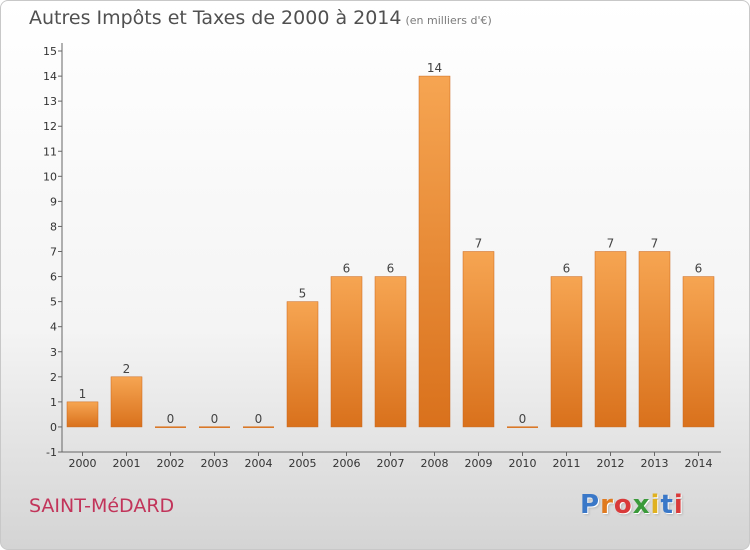  Describe the element at coordinates (448, 20) in the screenshot. I see `chart-subtitle: (en milliers d'€)` at that location.